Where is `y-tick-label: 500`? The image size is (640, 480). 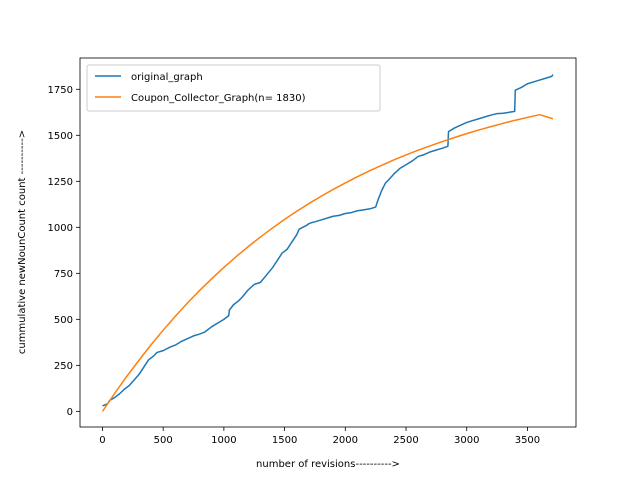
y-tick-label: 500 is located at coordinates (63, 320).